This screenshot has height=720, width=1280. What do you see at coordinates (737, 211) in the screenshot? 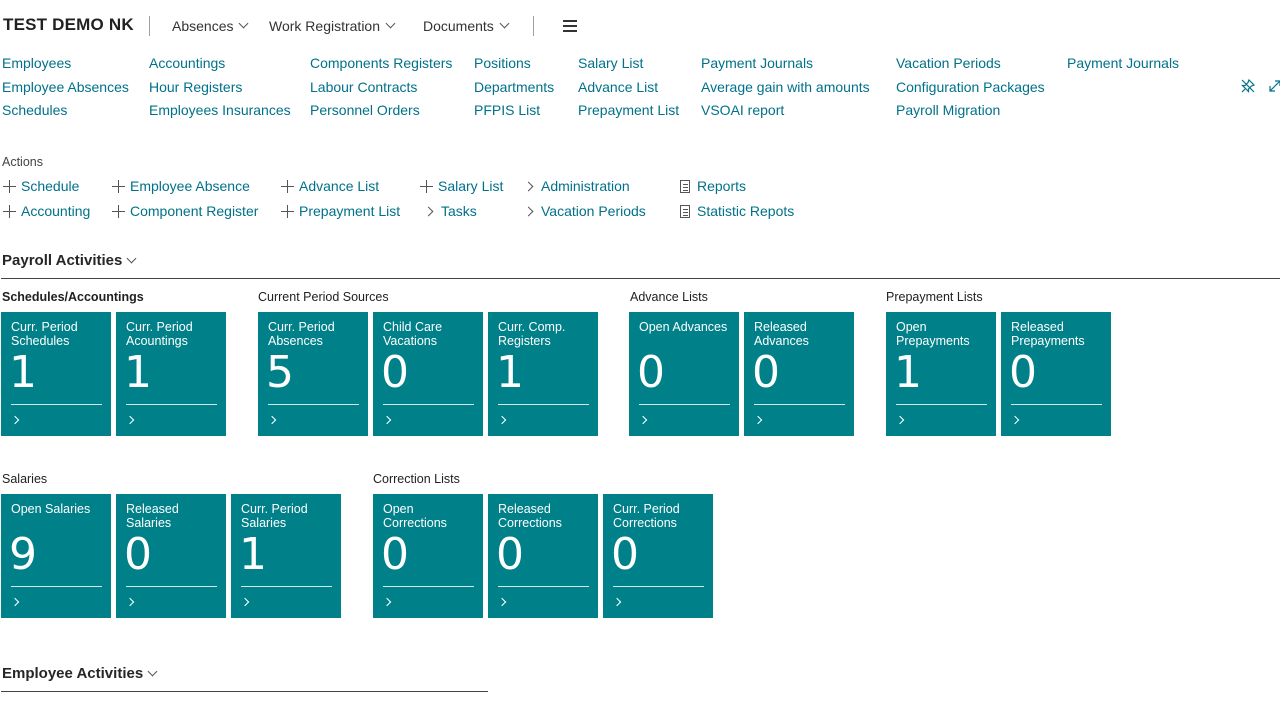
I see `action-statistic-repots: Statistic Repots` at bounding box center [737, 211].